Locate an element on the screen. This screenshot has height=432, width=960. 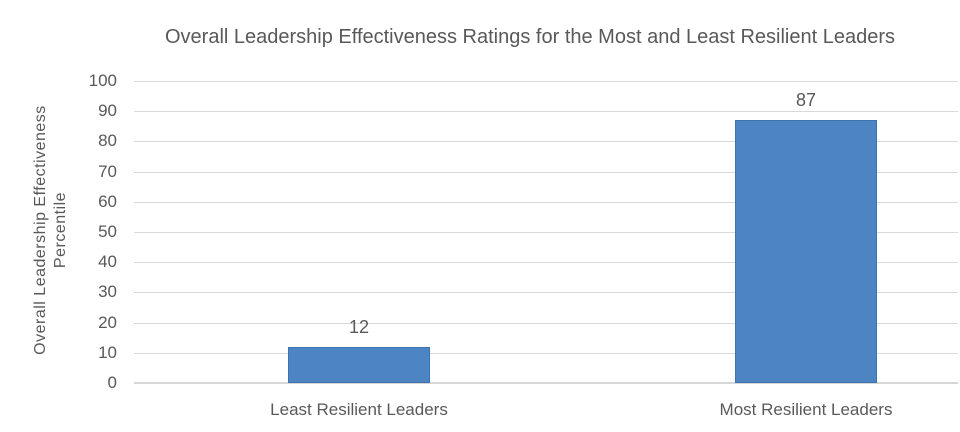
bar-value-label-most-resilient-leaders: 87 is located at coordinates (806, 100).